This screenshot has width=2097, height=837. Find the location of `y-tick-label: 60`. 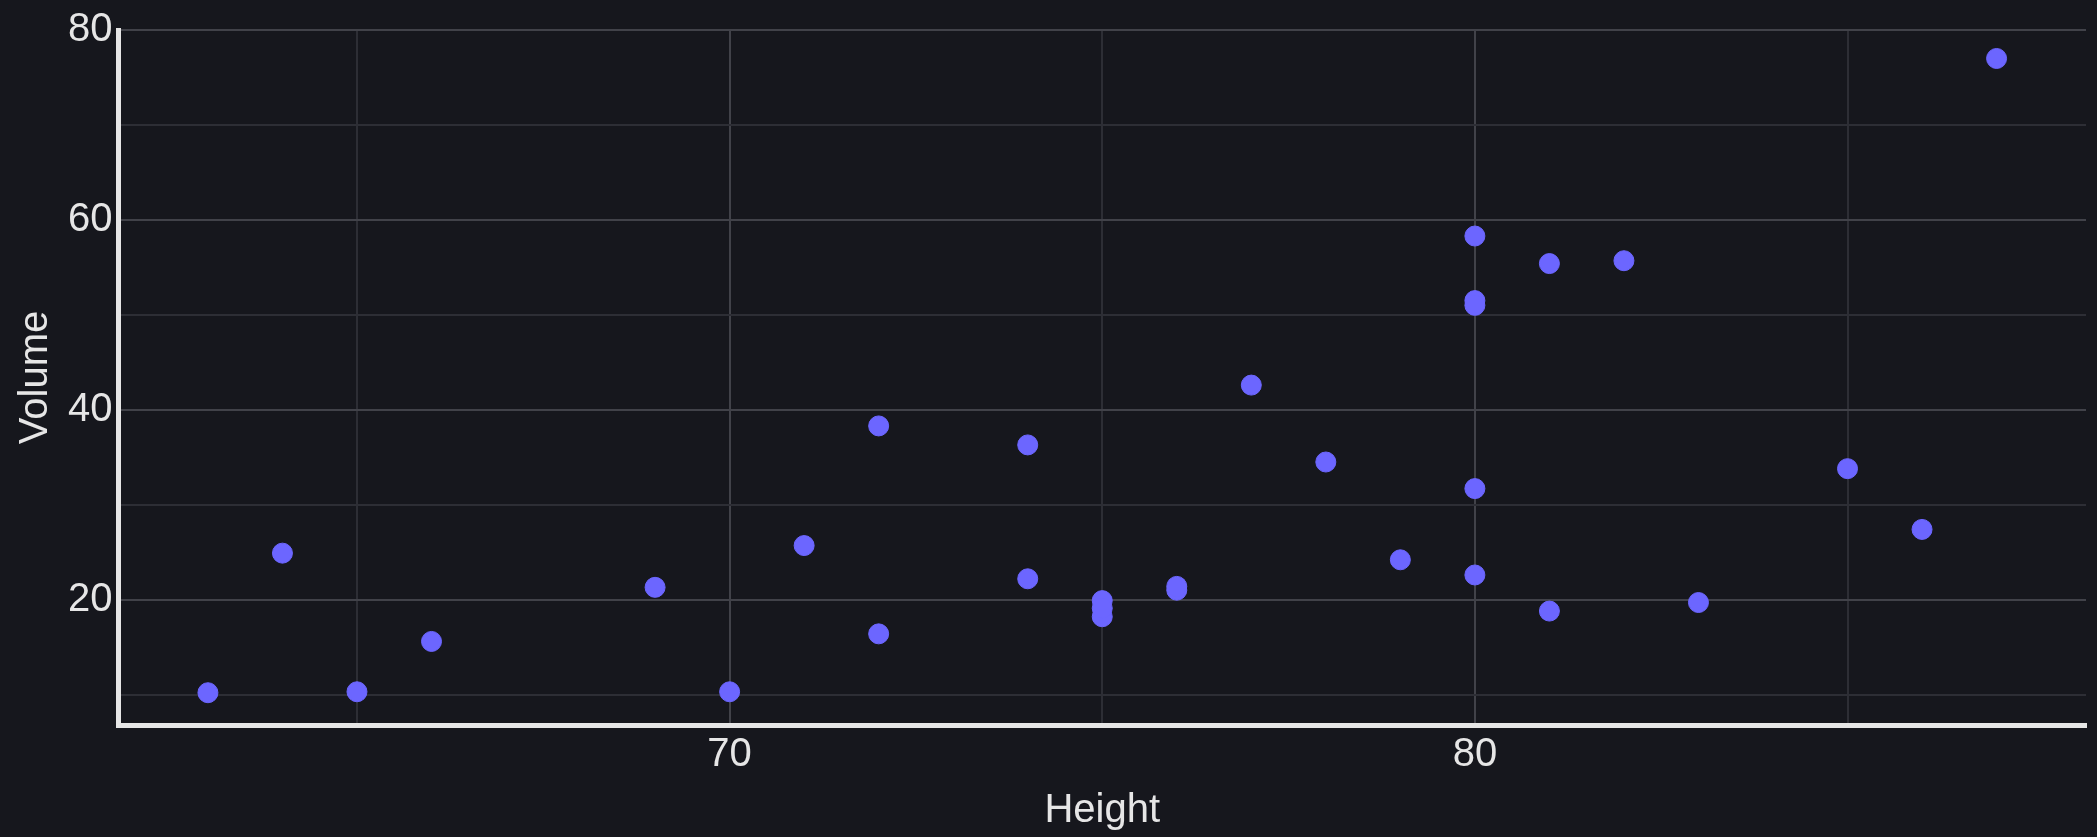

y-tick-label: 60 is located at coordinates (90, 216).